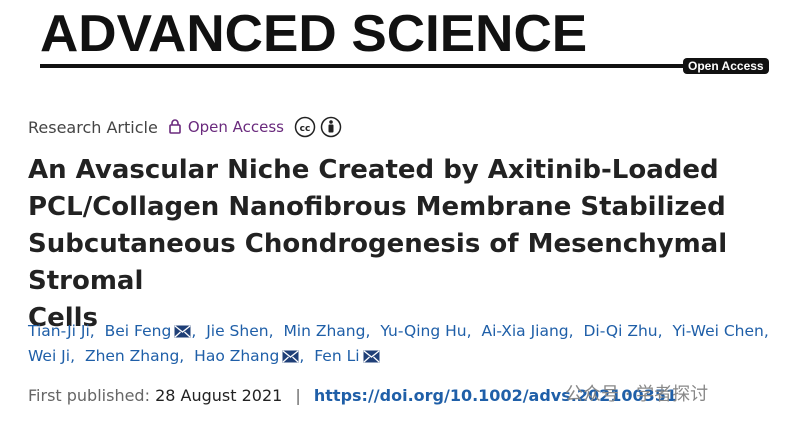 Image resolution: width=807 pixels, height=424 pixels. What do you see at coordinates (525, 331) in the screenshot?
I see `author-name: Ai-Xia Jiang` at bounding box center [525, 331].